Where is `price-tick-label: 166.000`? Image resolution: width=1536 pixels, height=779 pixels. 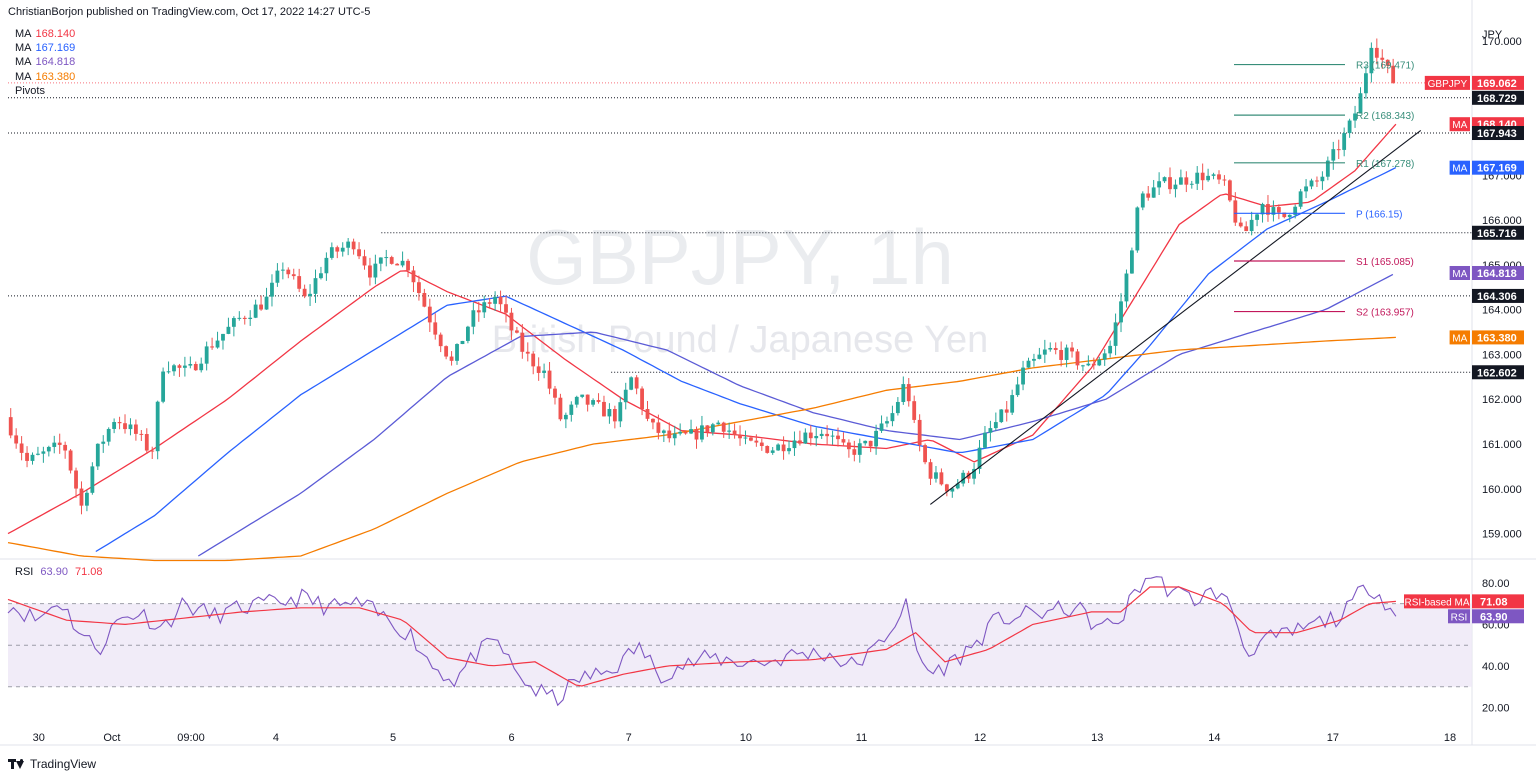
price-tick-label: 166.000 is located at coordinates (1502, 221).